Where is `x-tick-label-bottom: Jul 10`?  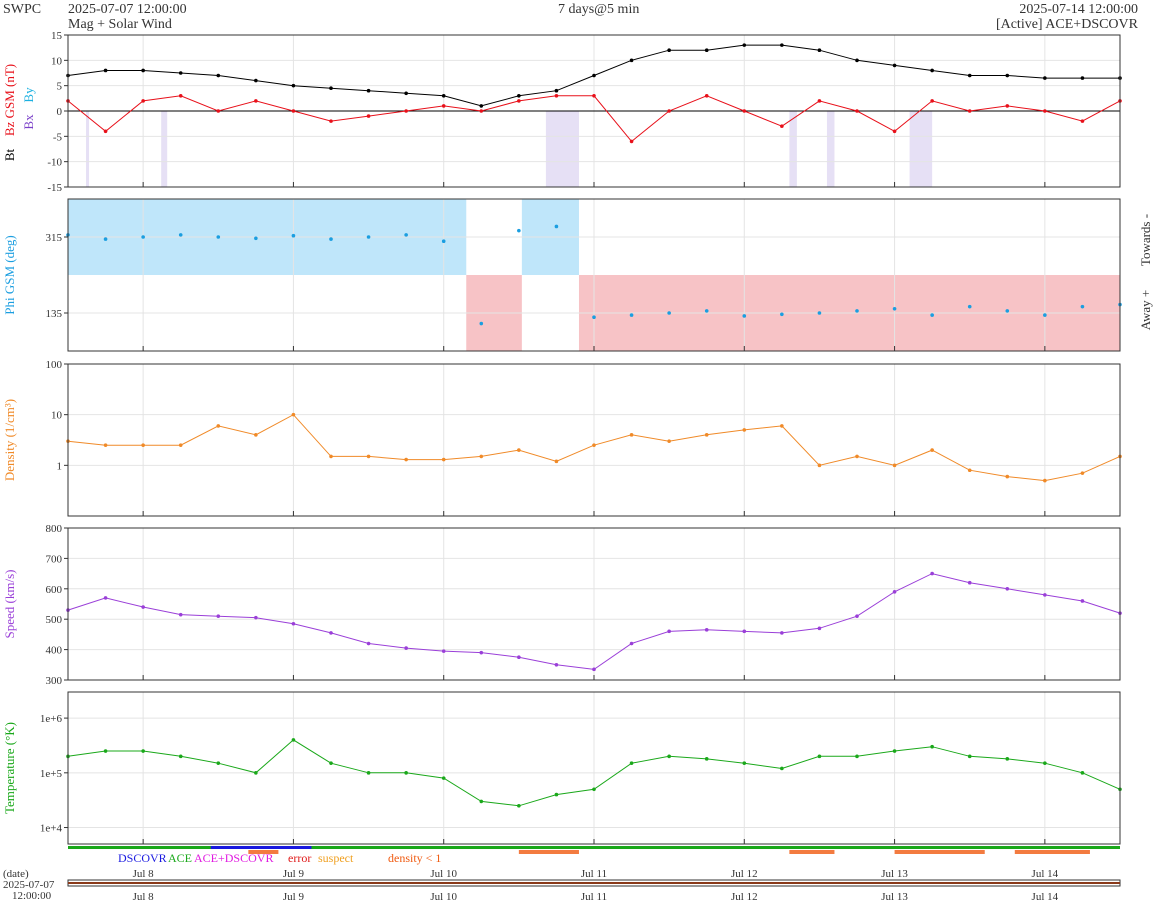
x-tick-label-bottom: Jul 10 is located at coordinates (443, 897).